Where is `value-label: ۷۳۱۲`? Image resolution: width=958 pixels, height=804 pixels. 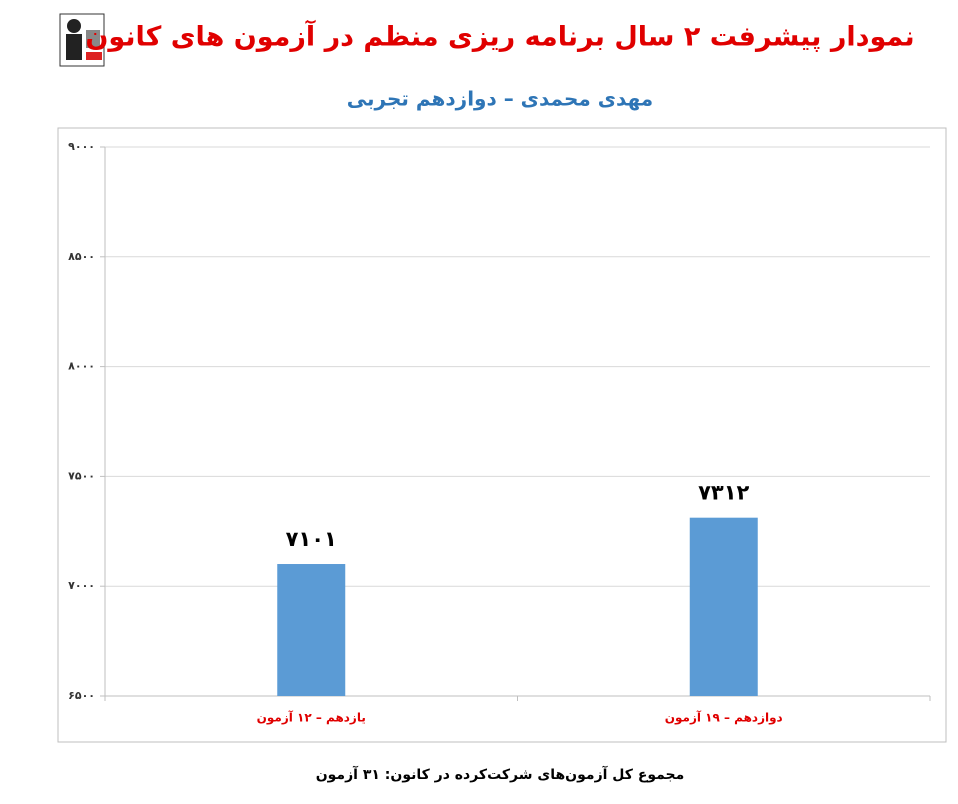
value-label: ۷۳۱۲ is located at coordinates (723, 493).